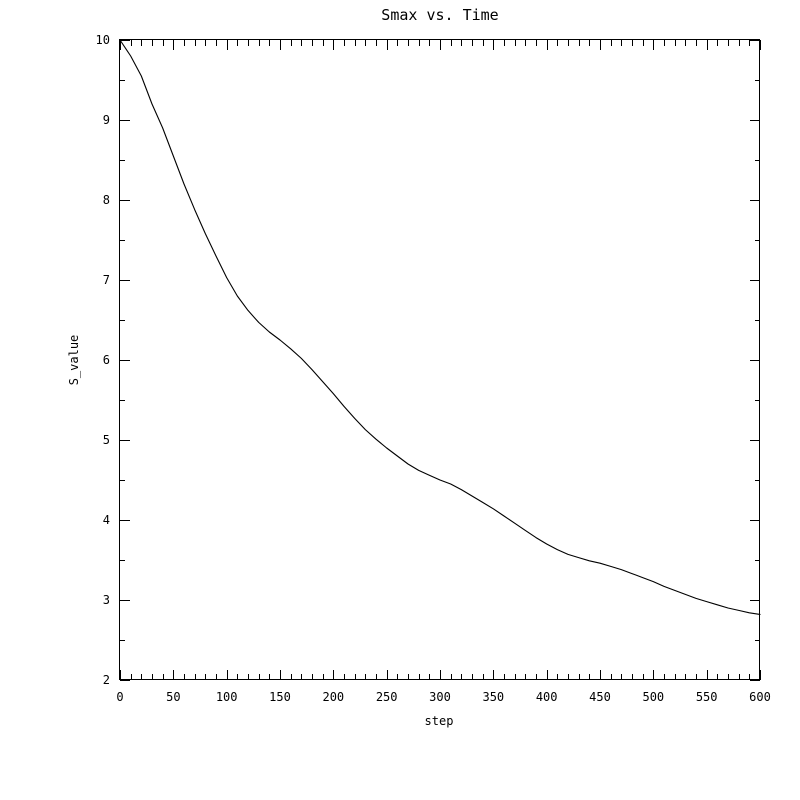 Image resolution: width=800 pixels, height=800 pixels. What do you see at coordinates (106, 360) in the screenshot?
I see `y-tick-label: 6` at bounding box center [106, 360].